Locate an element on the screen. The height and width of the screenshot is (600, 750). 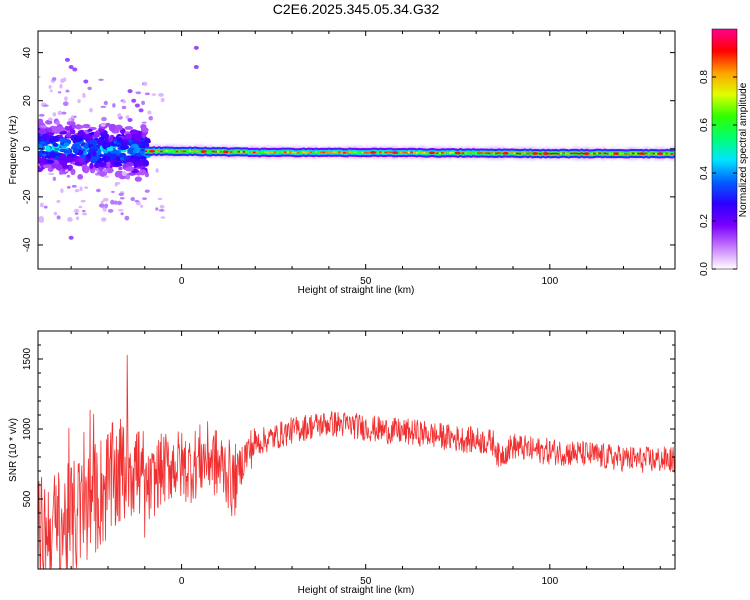
snr-y-axis-label: SNR (10 * v/v) is located at coordinates (13, 450).